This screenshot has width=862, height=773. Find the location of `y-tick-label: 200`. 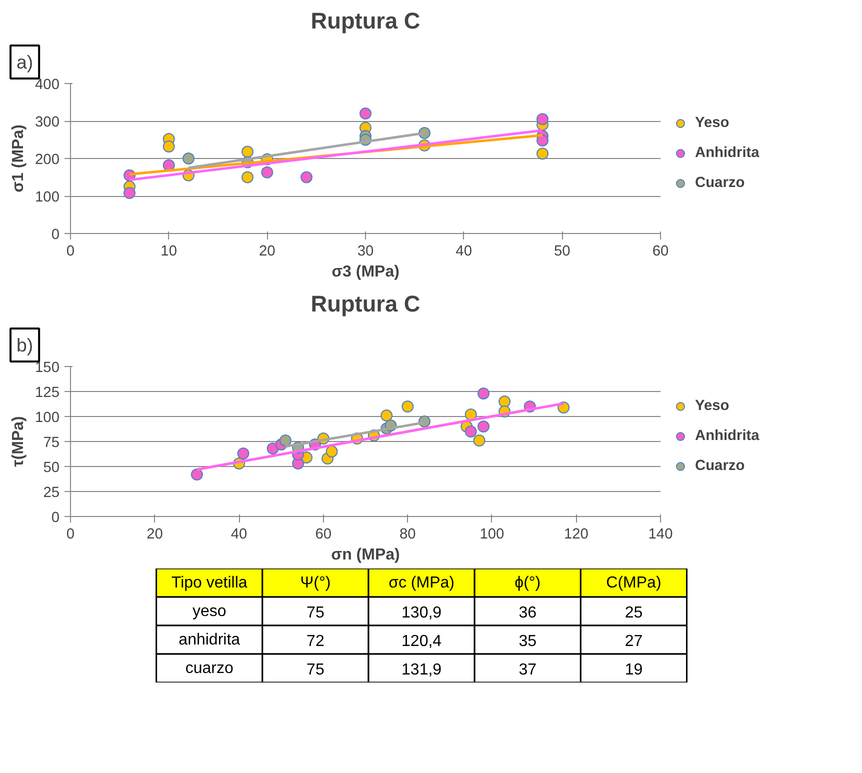

y-tick-label: 200 is located at coordinates (47, 160).